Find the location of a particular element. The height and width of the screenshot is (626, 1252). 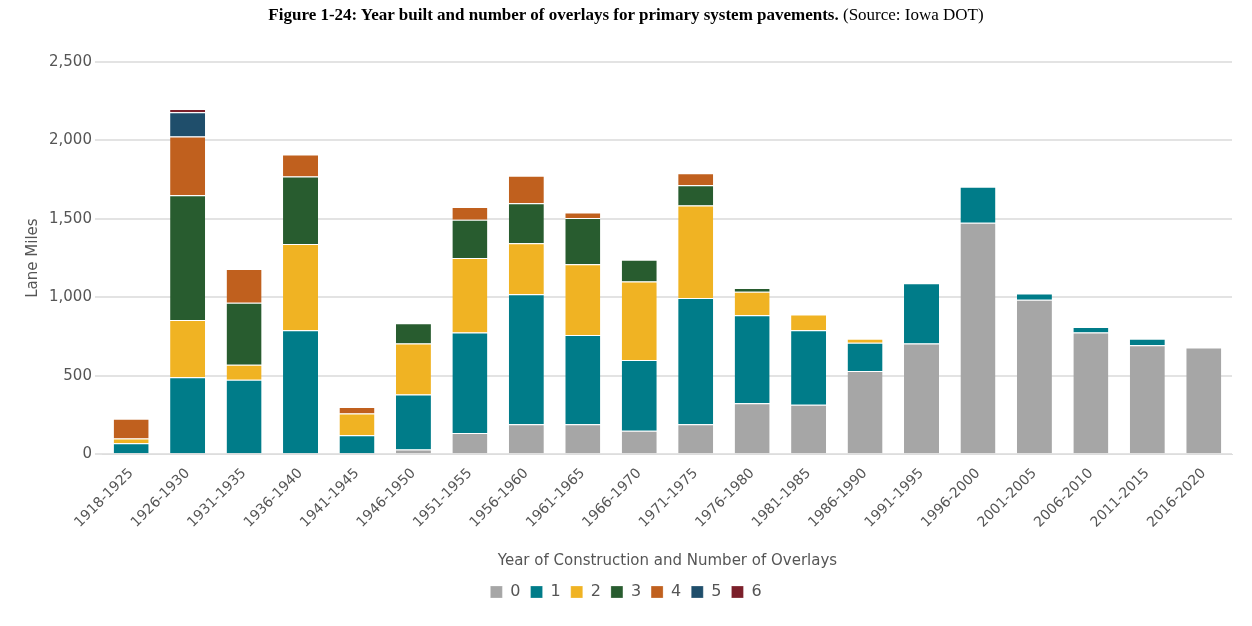

legend-label: 5 is located at coordinates (716, 591).